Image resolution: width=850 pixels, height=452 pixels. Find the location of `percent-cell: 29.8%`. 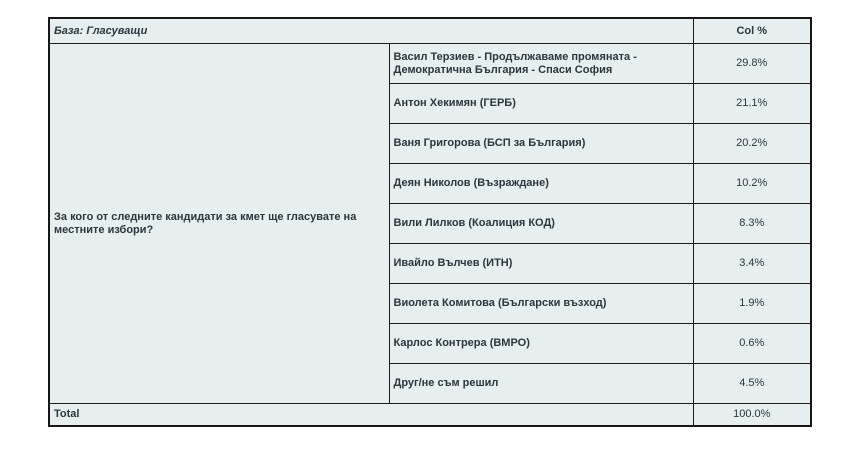

percent-cell: 29.8% is located at coordinates (752, 63).